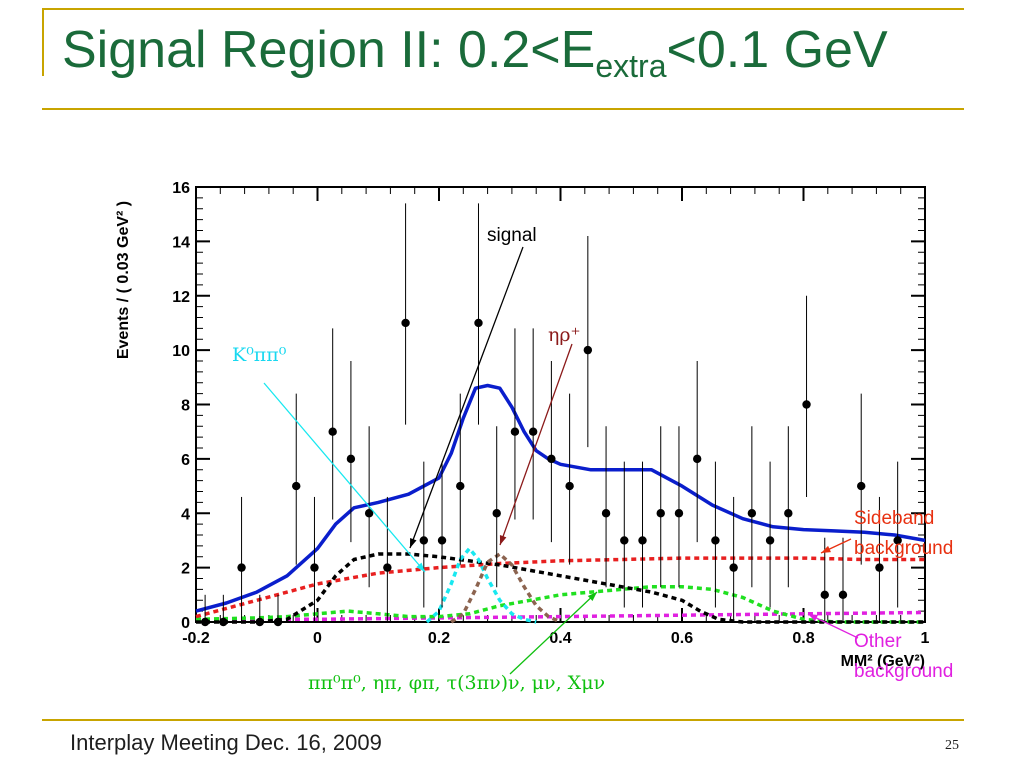  Describe the element at coordinates (503, 109) in the screenshot. I see `title-bottom-rule` at that location.